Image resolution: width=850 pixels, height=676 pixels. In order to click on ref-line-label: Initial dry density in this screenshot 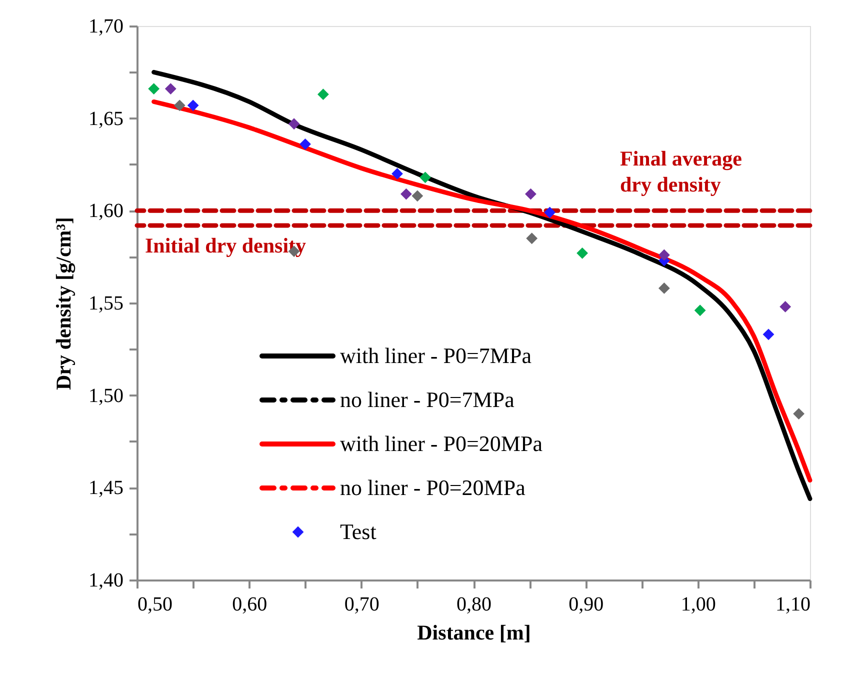, I will do `click(226, 245)`.